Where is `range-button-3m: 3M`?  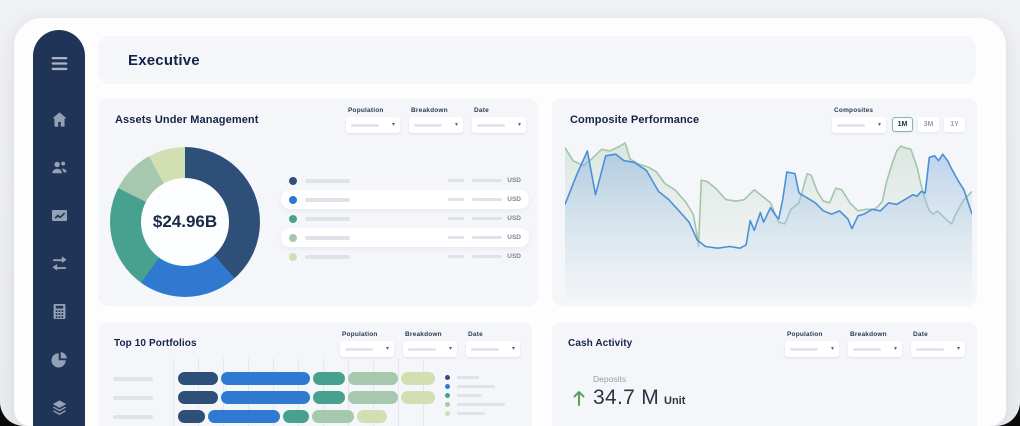 range-button-3m: 3M is located at coordinates (928, 124).